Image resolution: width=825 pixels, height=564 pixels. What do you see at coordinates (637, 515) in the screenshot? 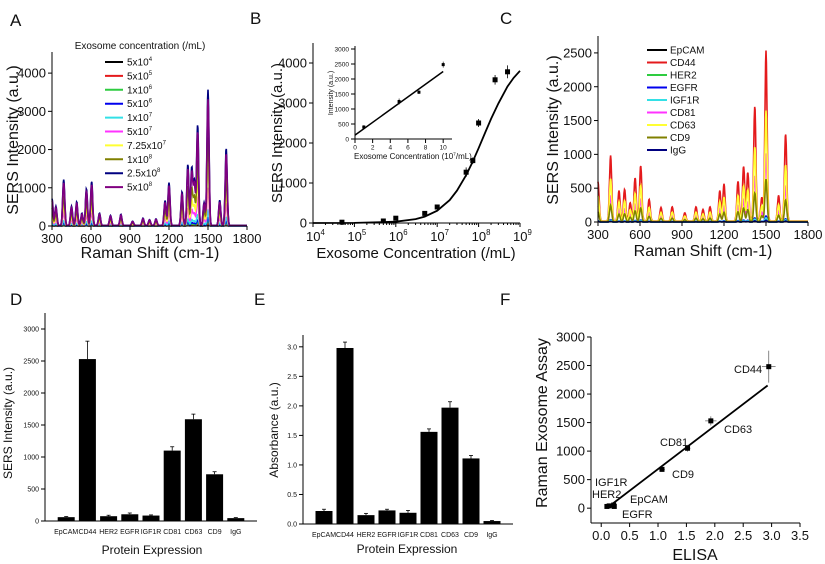
I see `point-label: EGFR` at bounding box center [637, 515].